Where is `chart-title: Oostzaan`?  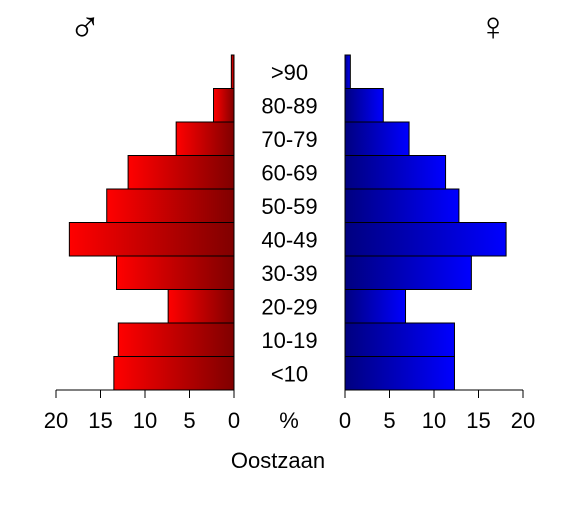
chart-title: Oostzaan is located at coordinates (278, 460).